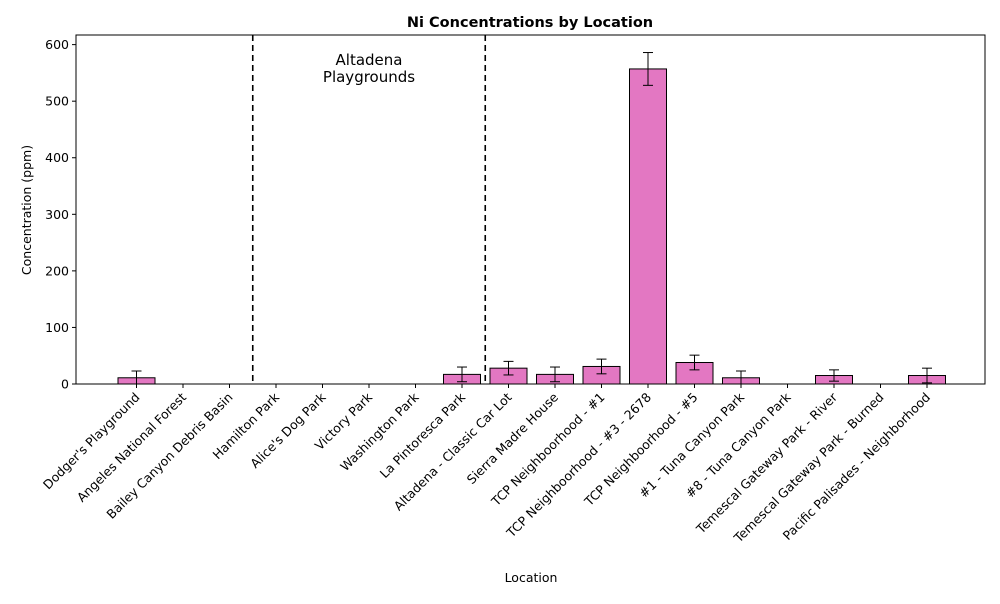 This screenshot has height=604, width=1000. What do you see at coordinates (648, 226) in the screenshot?
I see `bar` at bounding box center [648, 226].